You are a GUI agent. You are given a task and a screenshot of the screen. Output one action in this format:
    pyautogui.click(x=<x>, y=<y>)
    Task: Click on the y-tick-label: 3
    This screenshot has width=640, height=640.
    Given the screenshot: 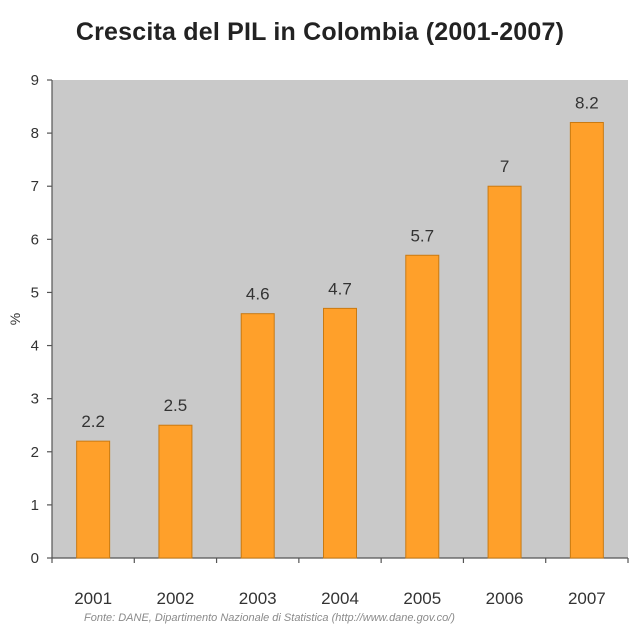 What is the action you would take?
    pyautogui.click(x=35, y=399)
    